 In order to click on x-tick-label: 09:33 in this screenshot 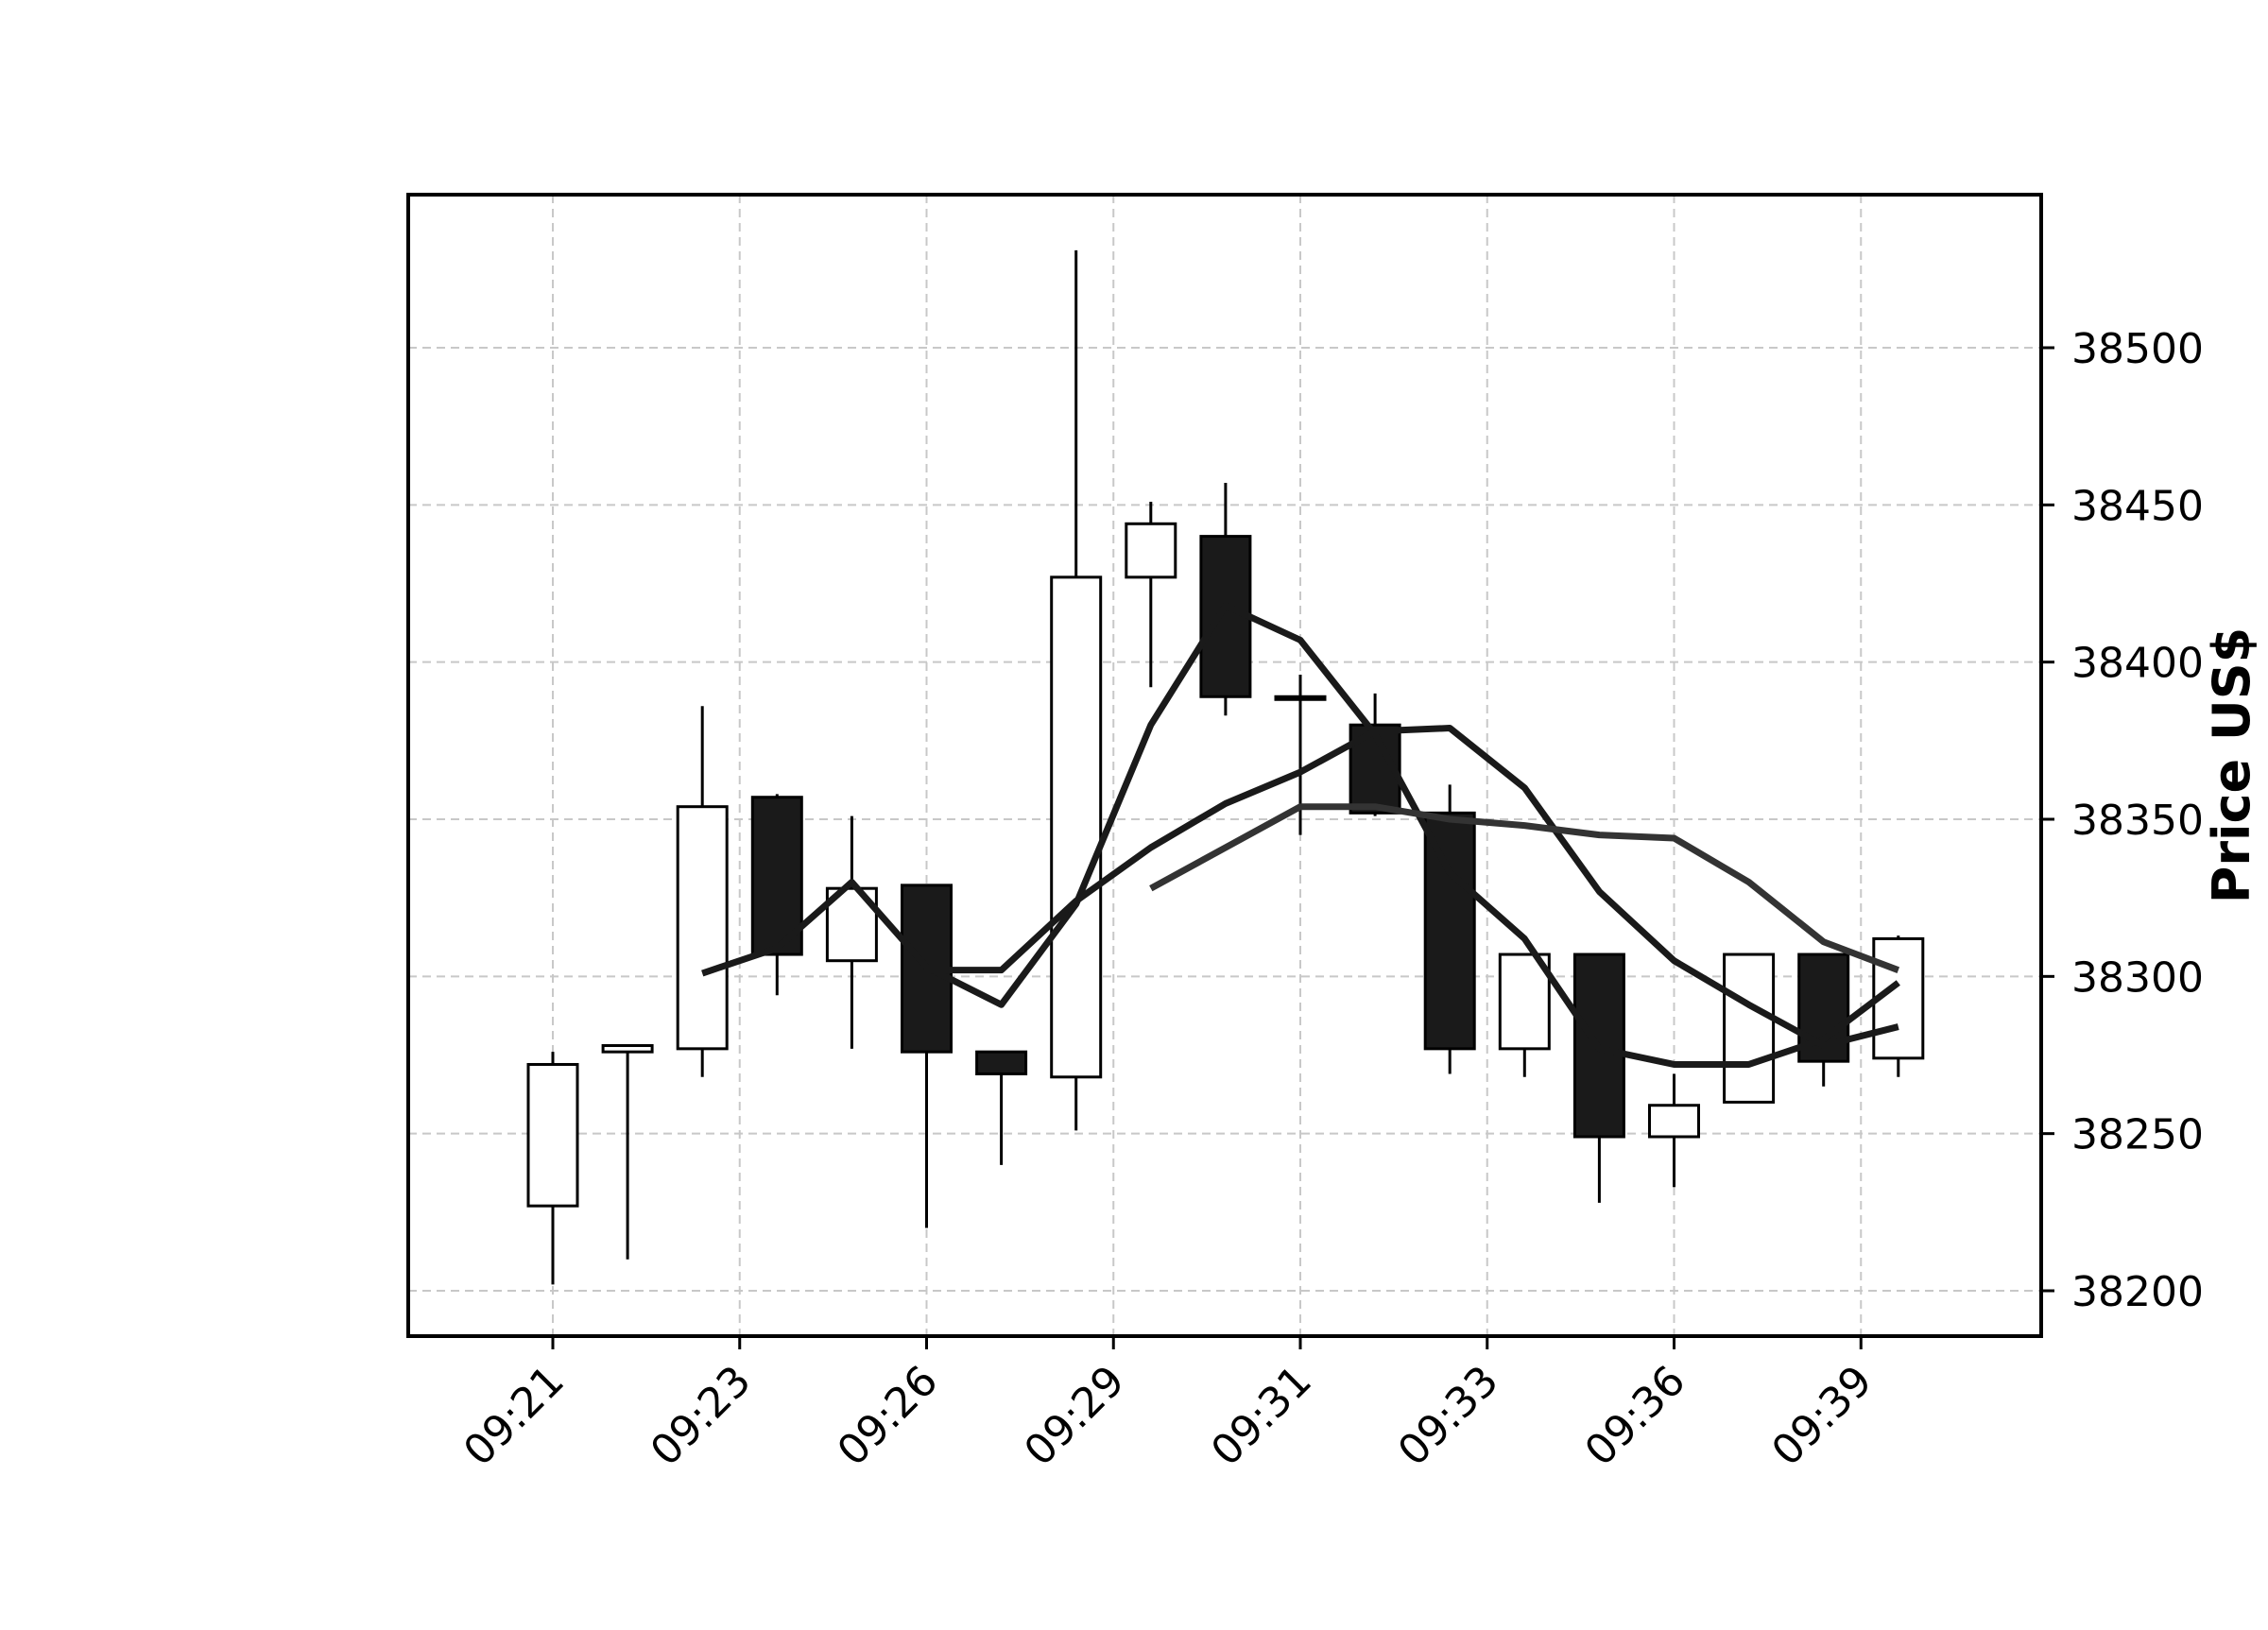, I will do `click(1448, 1417)`.